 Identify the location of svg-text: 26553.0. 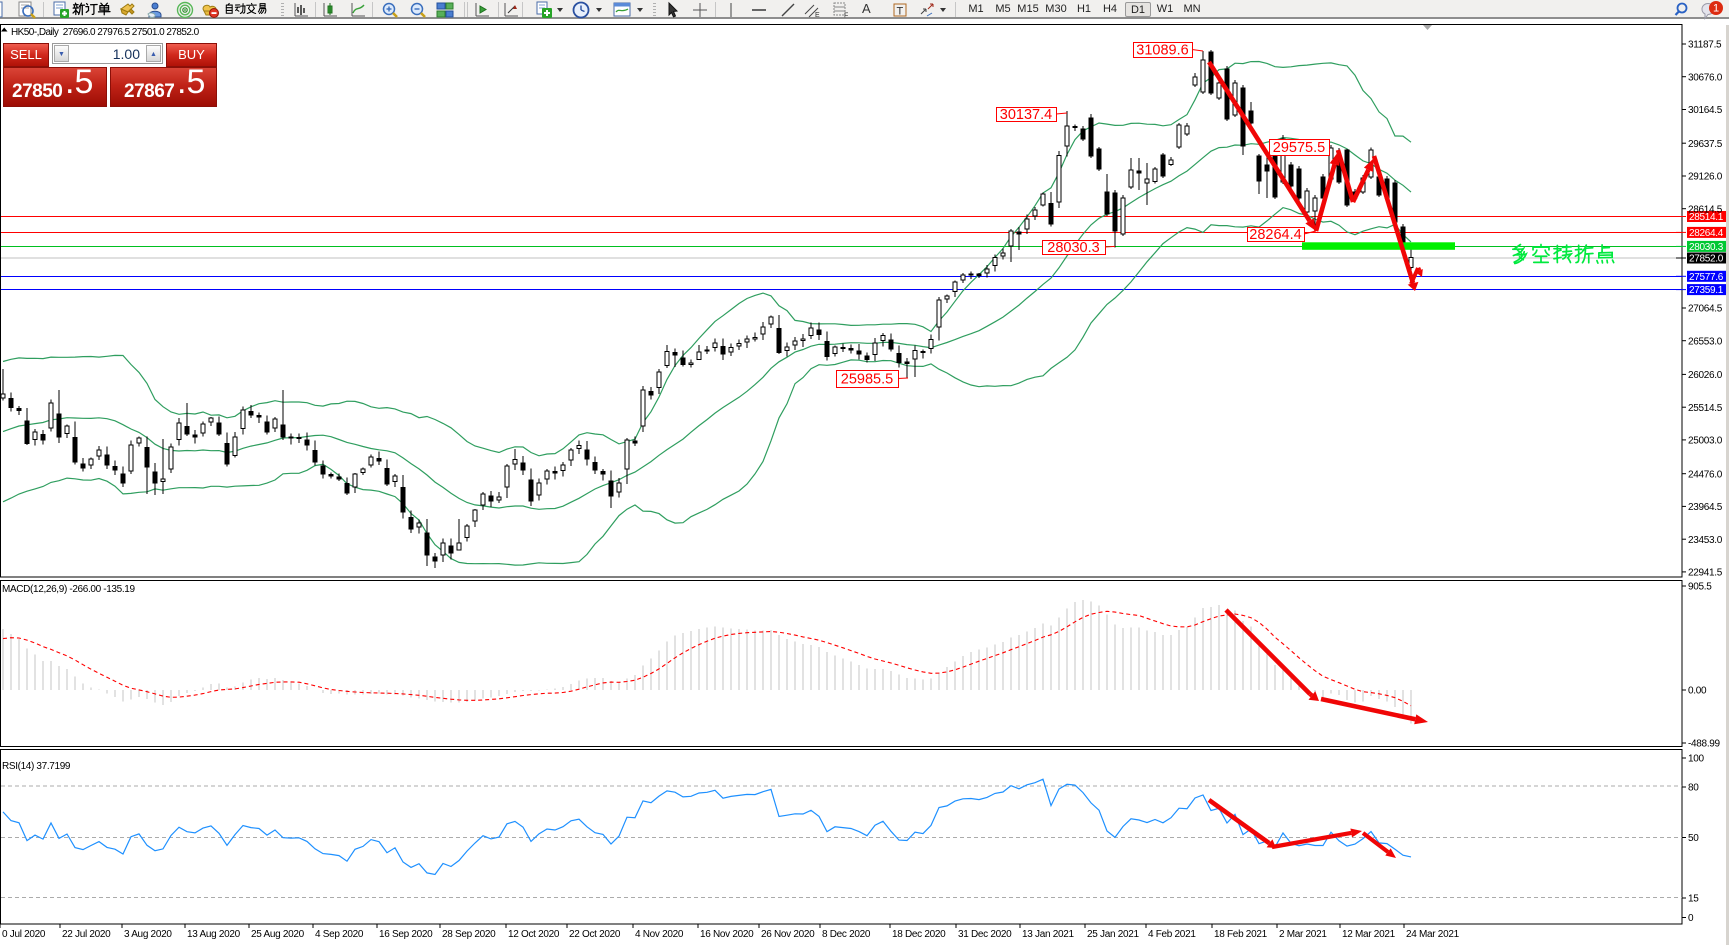
(1705, 341).